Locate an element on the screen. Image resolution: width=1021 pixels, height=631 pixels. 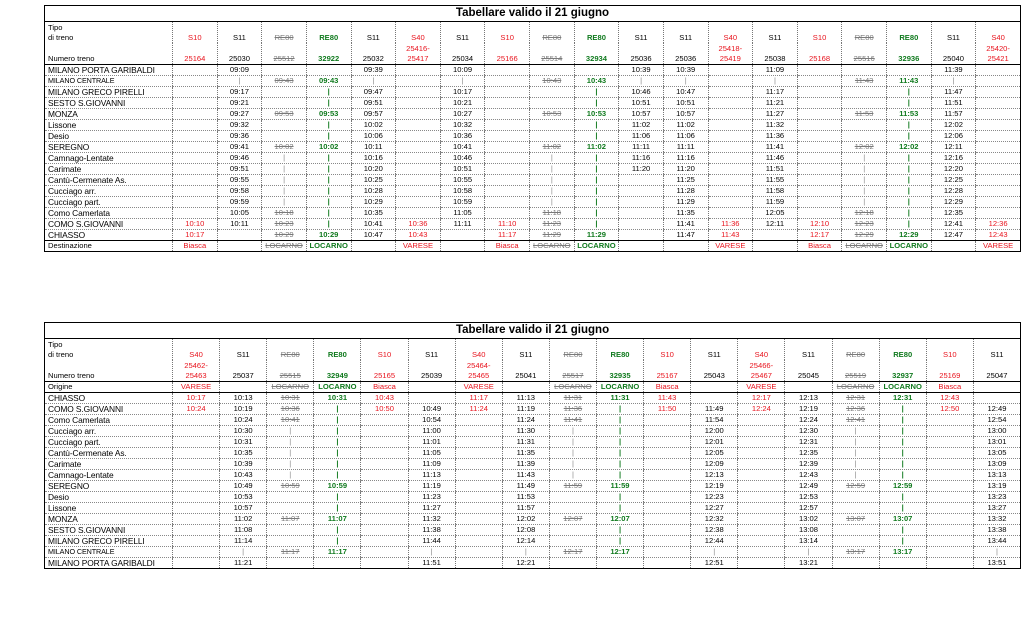
stop-time: 12:29 is located at coordinates (953, 202).